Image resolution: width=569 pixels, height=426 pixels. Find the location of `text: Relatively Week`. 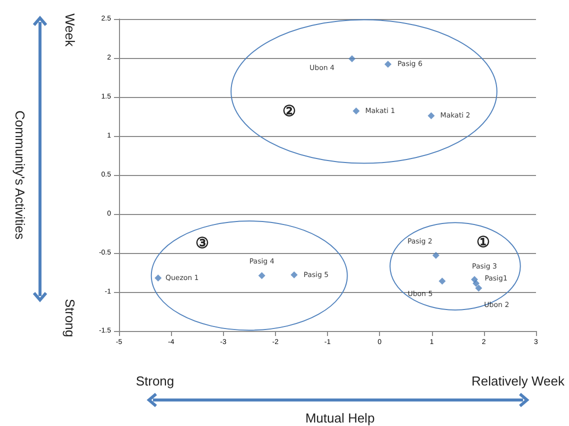

text: Relatively Week is located at coordinates (518, 381).